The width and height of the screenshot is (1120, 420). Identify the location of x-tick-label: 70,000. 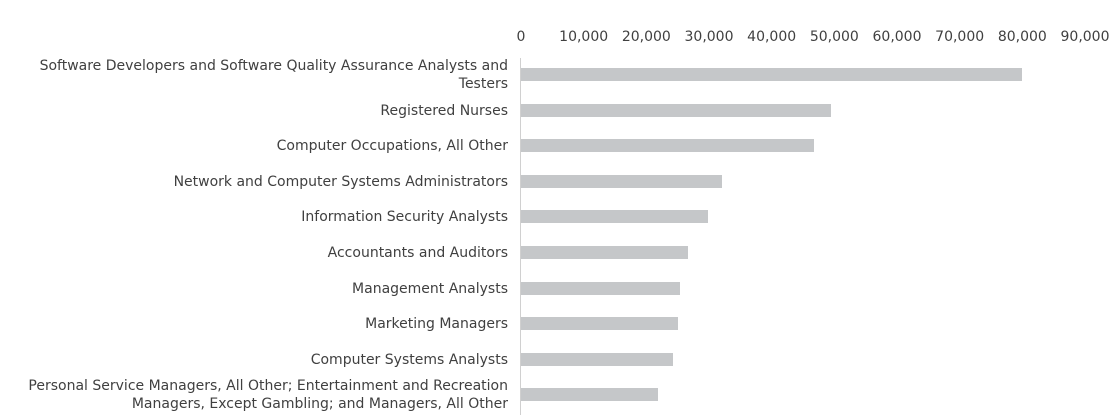
(960, 37).